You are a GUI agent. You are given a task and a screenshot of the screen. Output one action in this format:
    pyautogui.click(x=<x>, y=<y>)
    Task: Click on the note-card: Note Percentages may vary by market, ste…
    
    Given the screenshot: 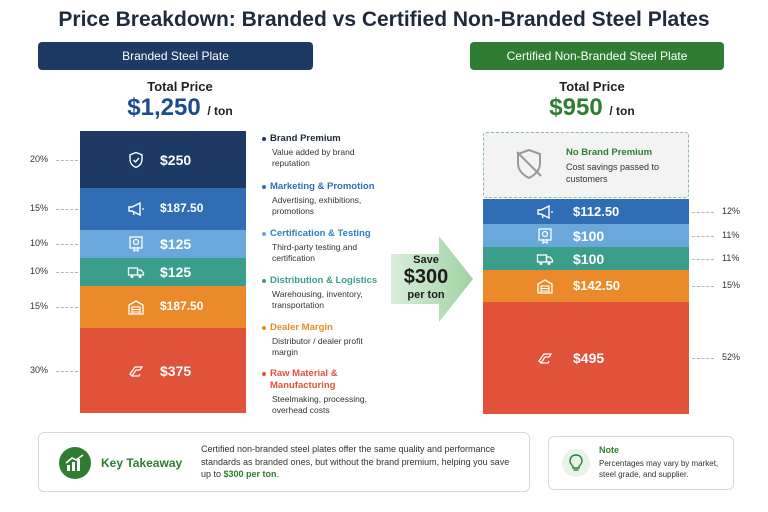 What is the action you would take?
    pyautogui.click(x=641, y=463)
    